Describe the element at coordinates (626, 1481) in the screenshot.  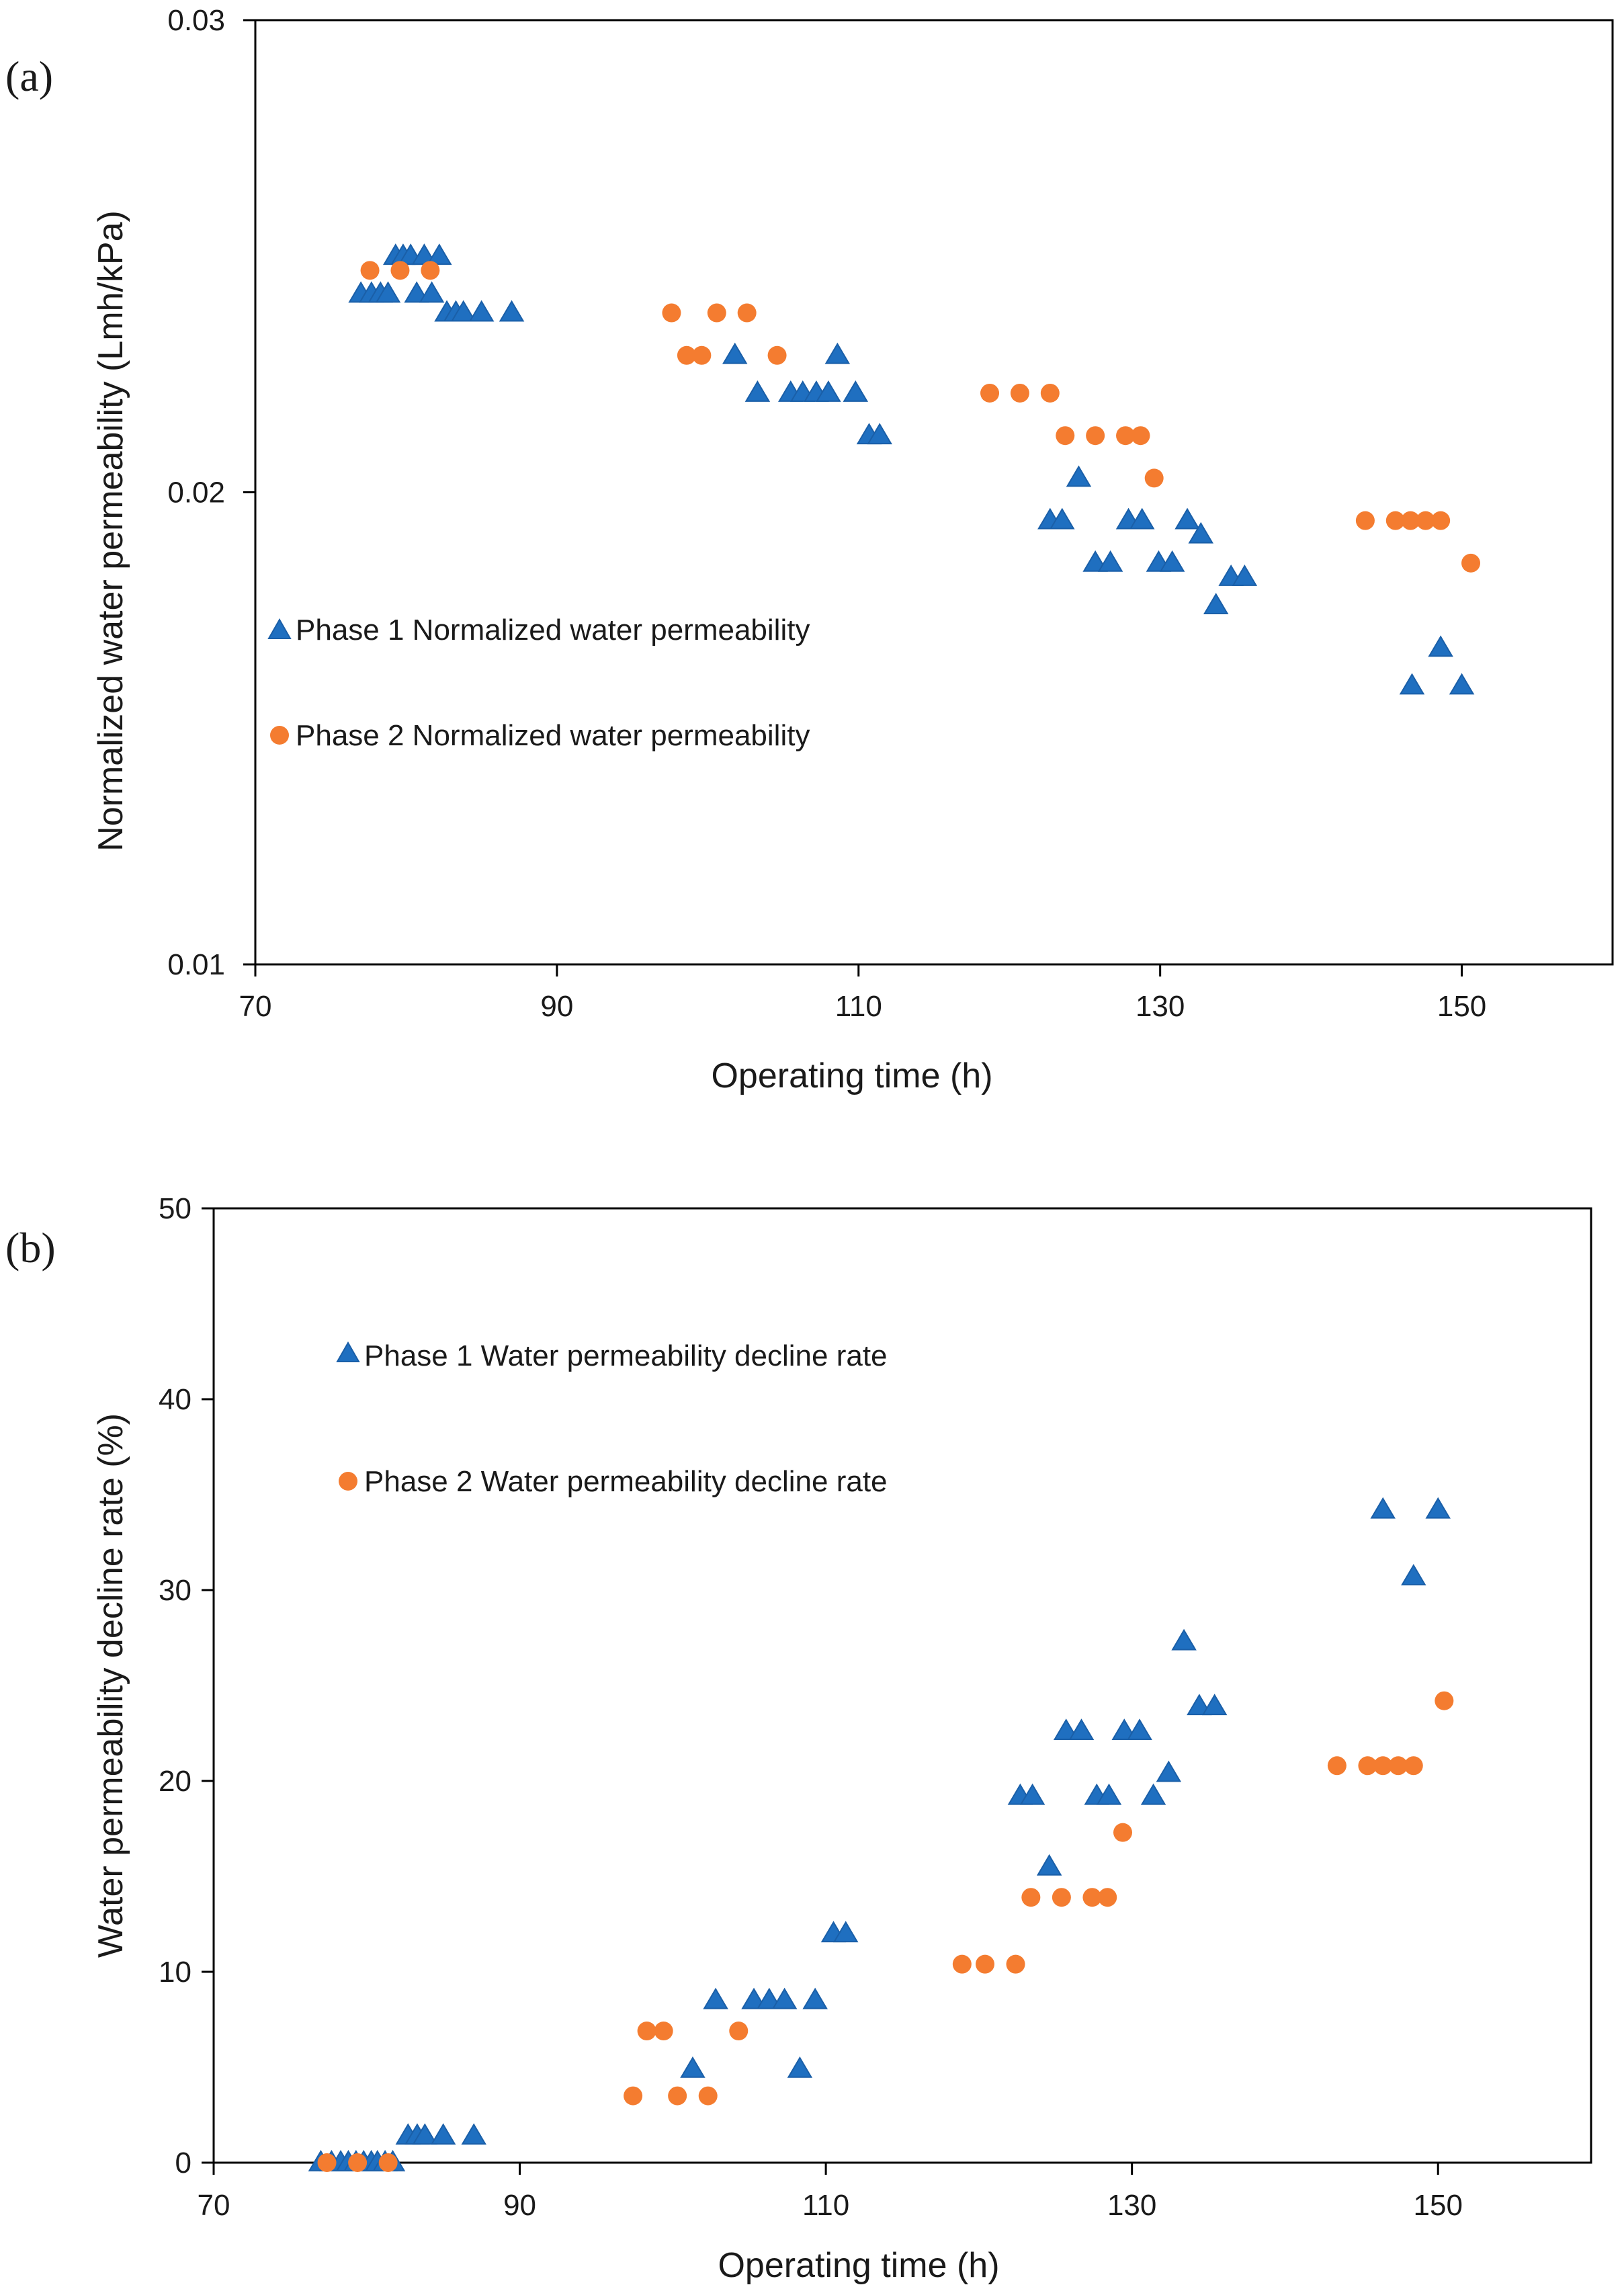
I see `panel-b-legend-phase2: Phase 2 Water permeability decline rate` at that location.